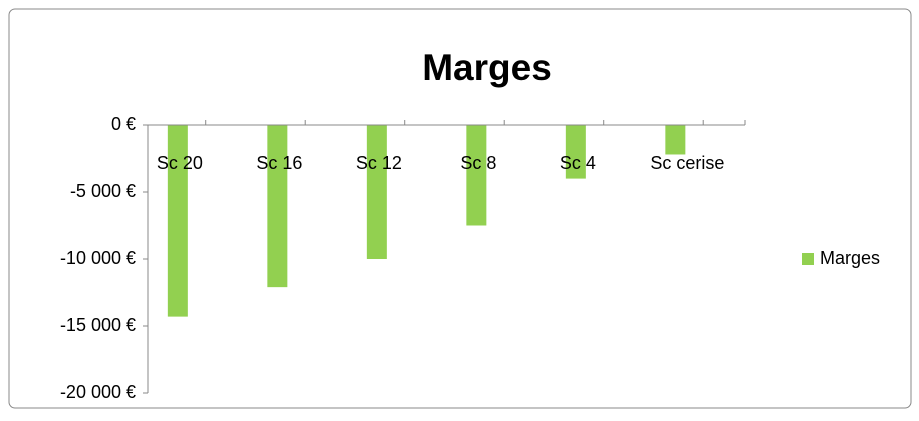 This screenshot has width=919, height=421. Describe the element at coordinates (279, 163) in the screenshot. I see `x-tick-label: Sc 16` at that location.